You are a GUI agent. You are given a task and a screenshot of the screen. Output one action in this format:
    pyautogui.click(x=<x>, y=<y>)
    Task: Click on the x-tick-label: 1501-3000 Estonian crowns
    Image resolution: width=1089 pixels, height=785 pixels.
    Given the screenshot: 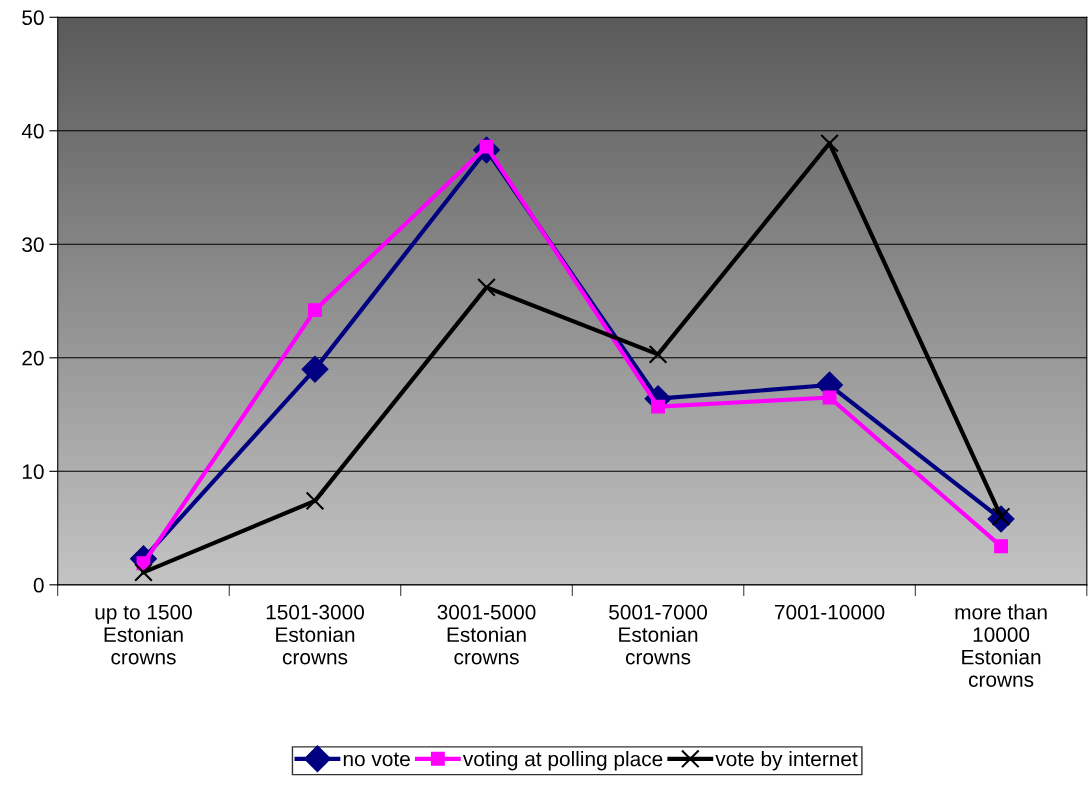 What is the action you would take?
    pyautogui.click(x=315, y=634)
    